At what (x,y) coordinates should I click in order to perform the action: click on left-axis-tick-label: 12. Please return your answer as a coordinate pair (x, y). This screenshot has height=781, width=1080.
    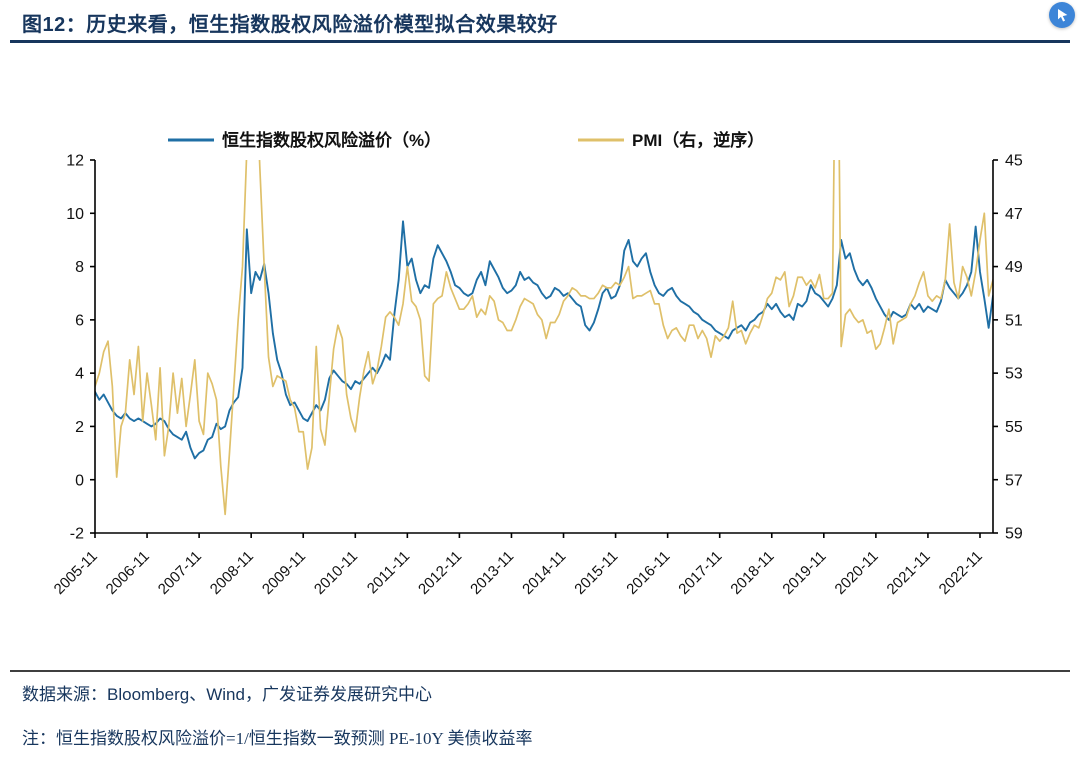
    Looking at the image, I should click on (75, 161).